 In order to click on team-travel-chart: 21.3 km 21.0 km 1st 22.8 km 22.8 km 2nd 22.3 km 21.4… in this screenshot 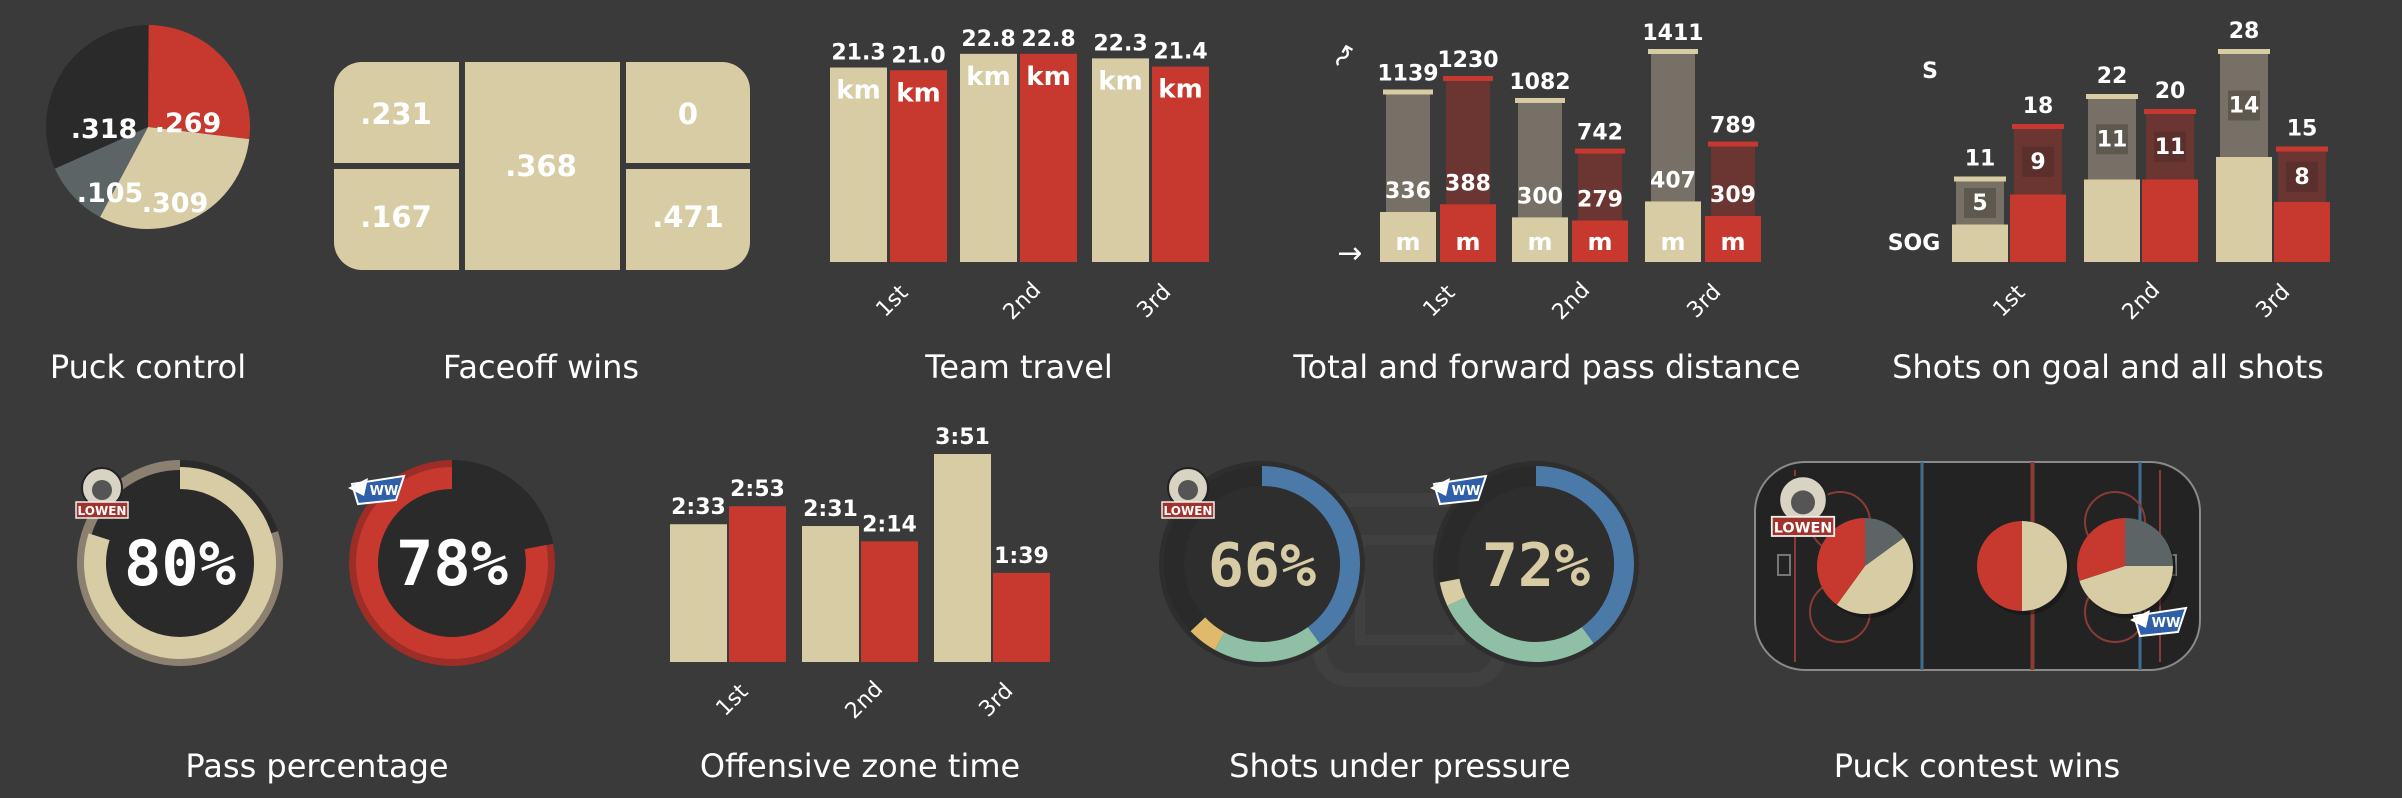, I will do `click(1019, 176)`.